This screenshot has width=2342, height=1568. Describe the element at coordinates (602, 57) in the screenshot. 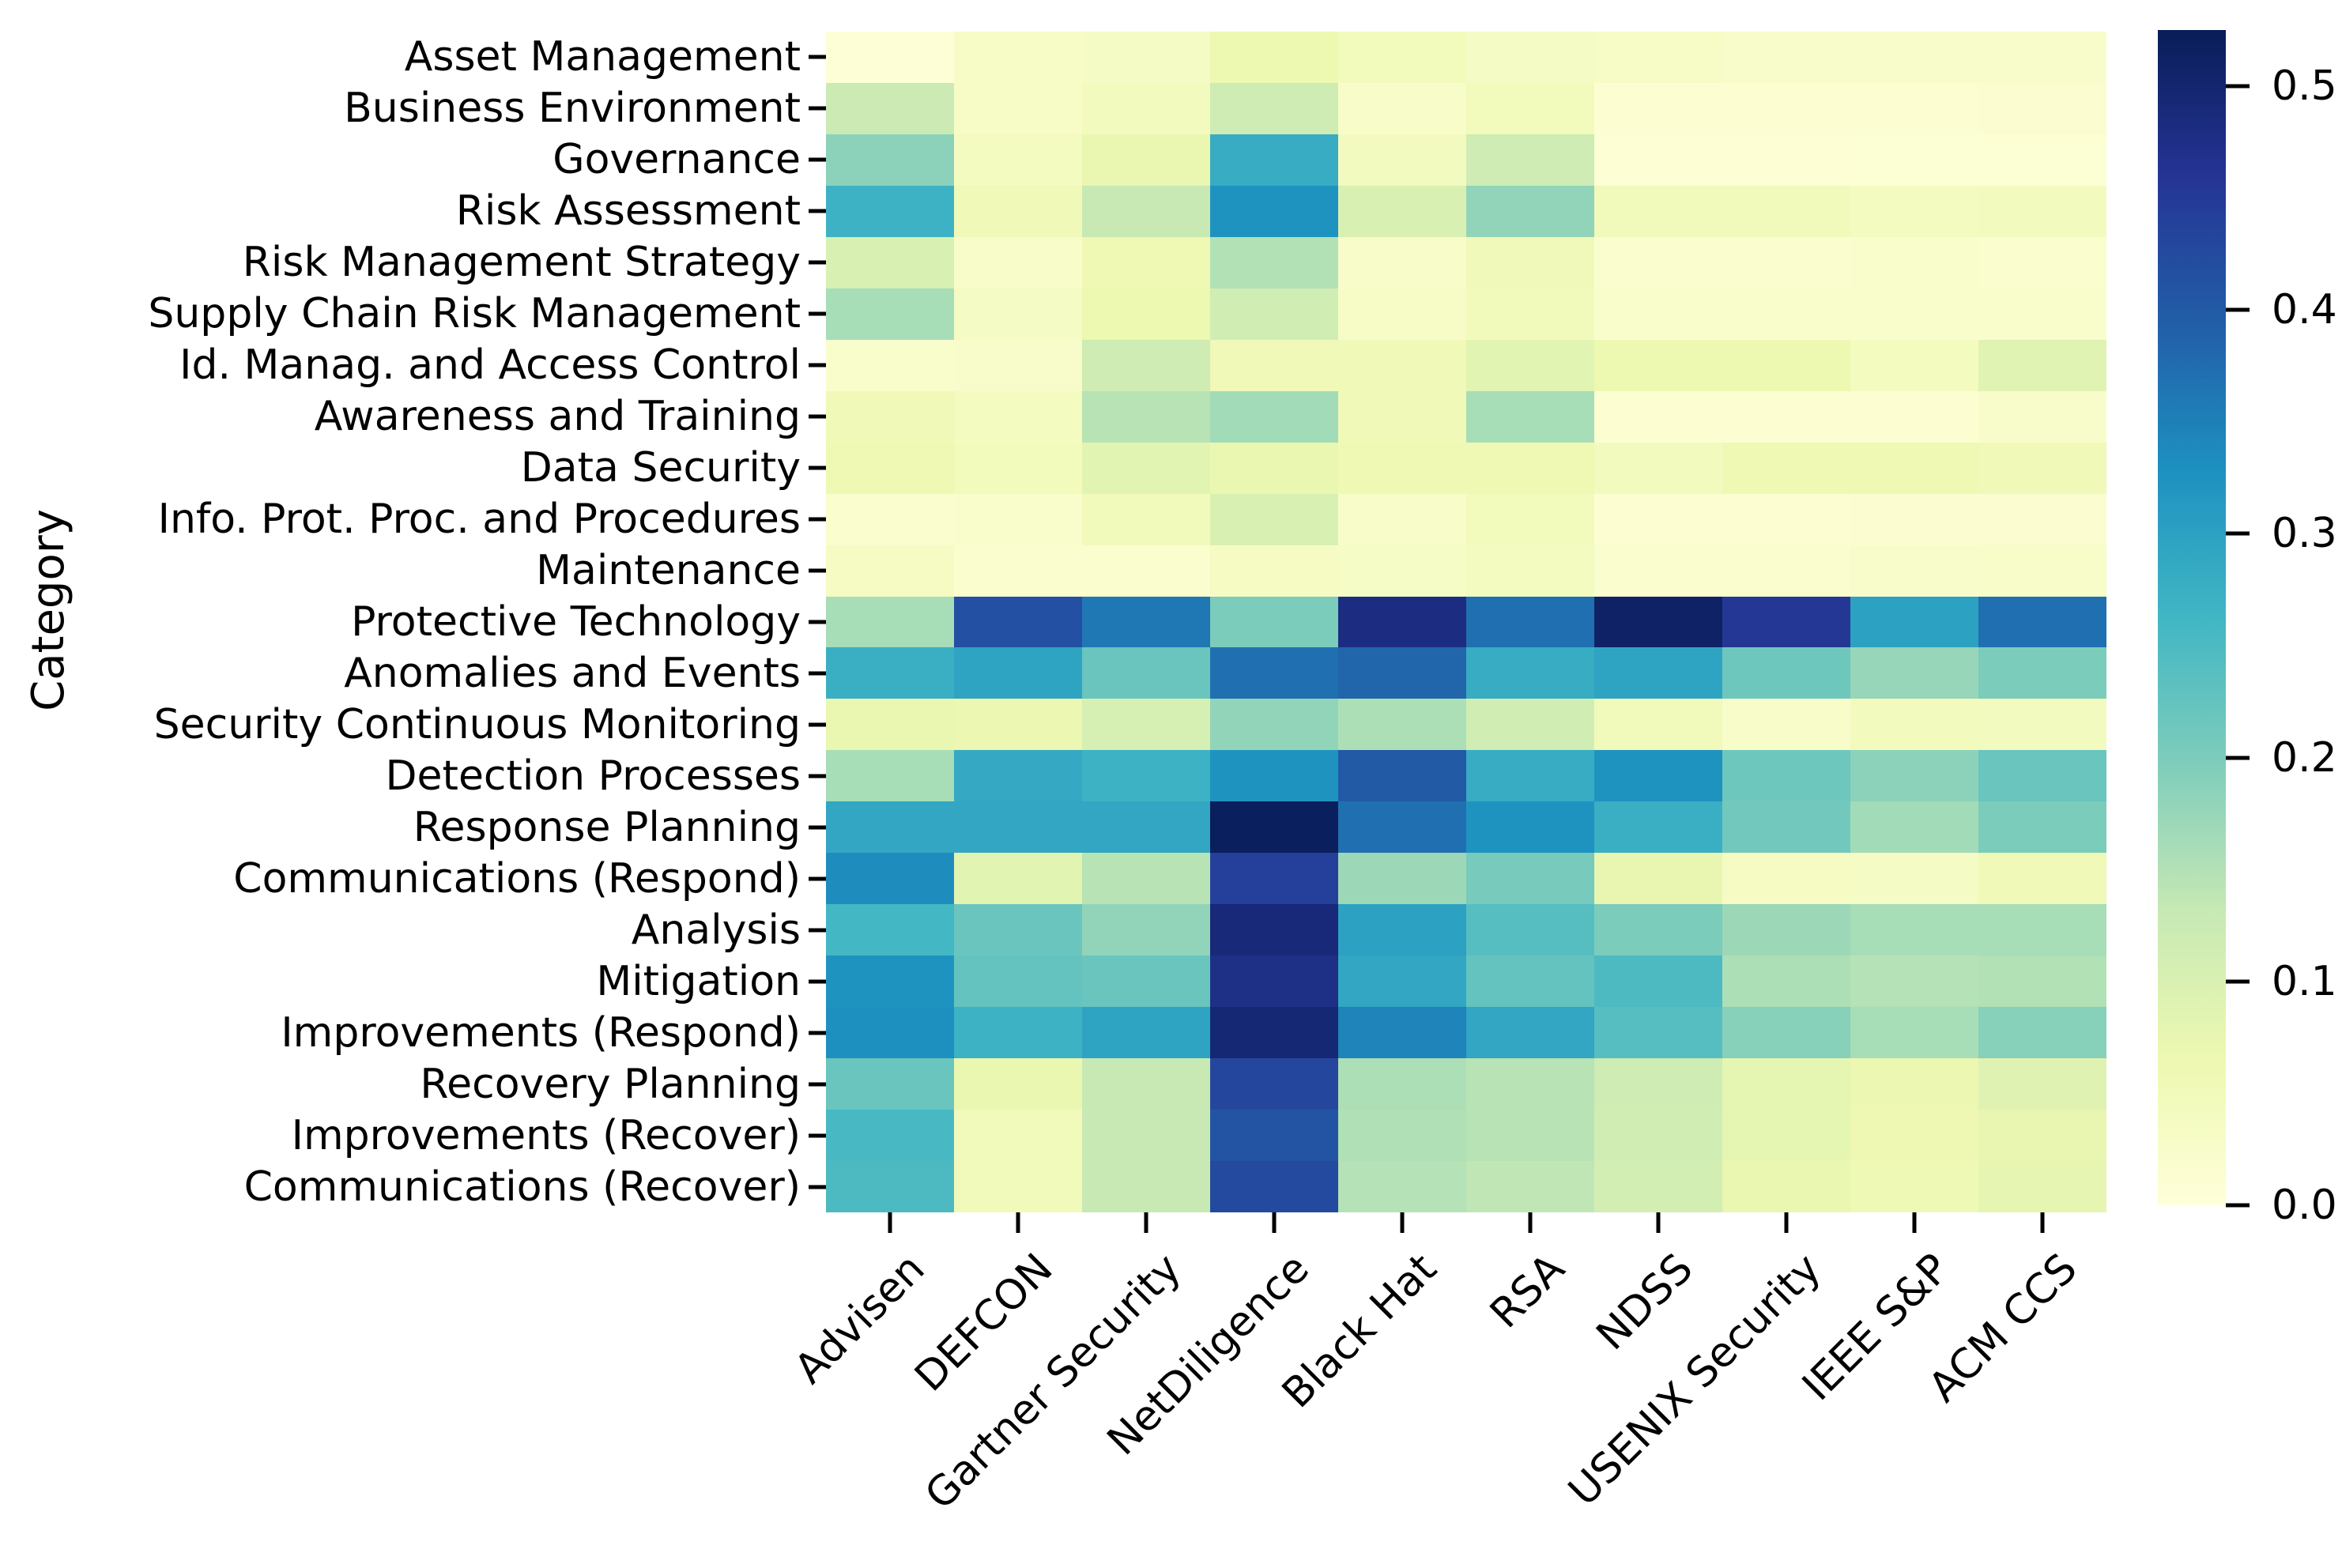

I see `y-tick-label: Asset Management` at that location.